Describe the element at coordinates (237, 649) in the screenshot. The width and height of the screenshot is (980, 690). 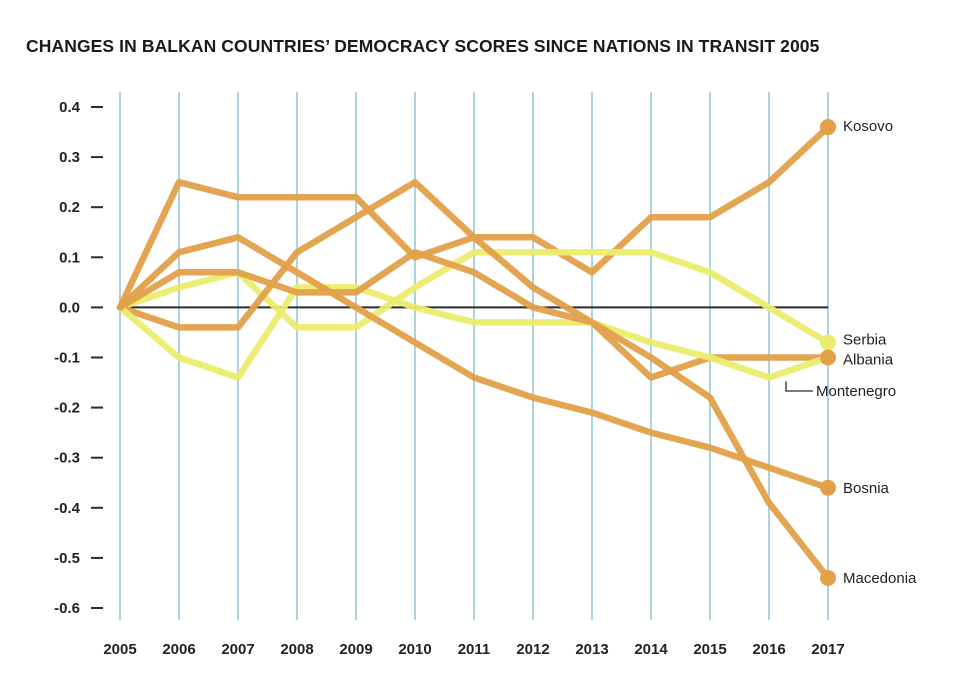
I see `x-tick-label-2007: 2007` at that location.